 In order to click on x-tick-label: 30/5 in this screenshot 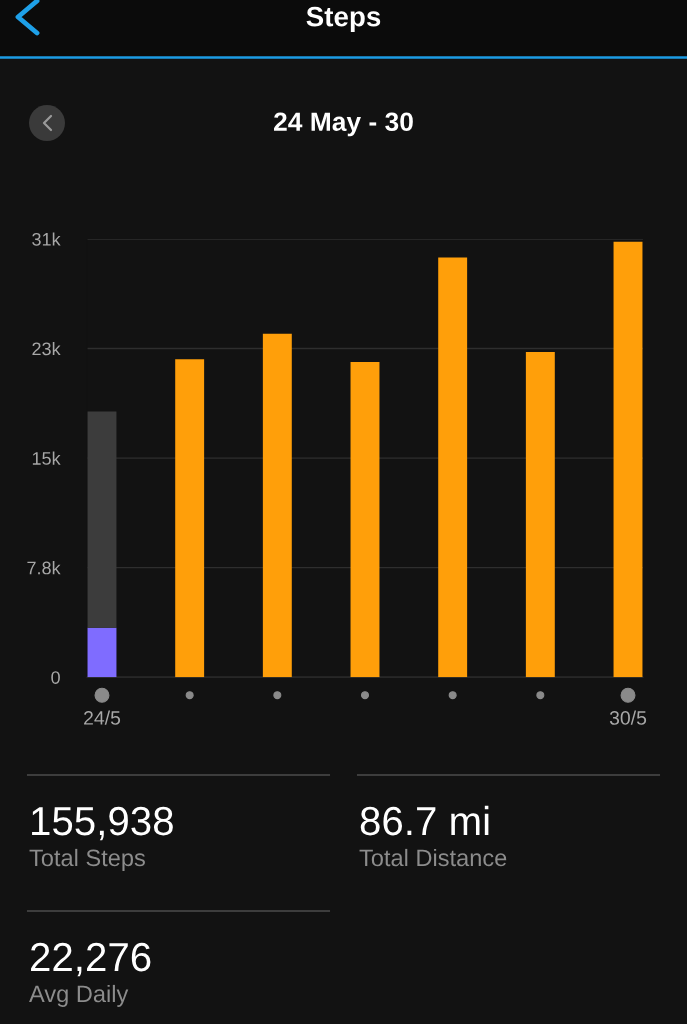, I will do `click(628, 717)`.